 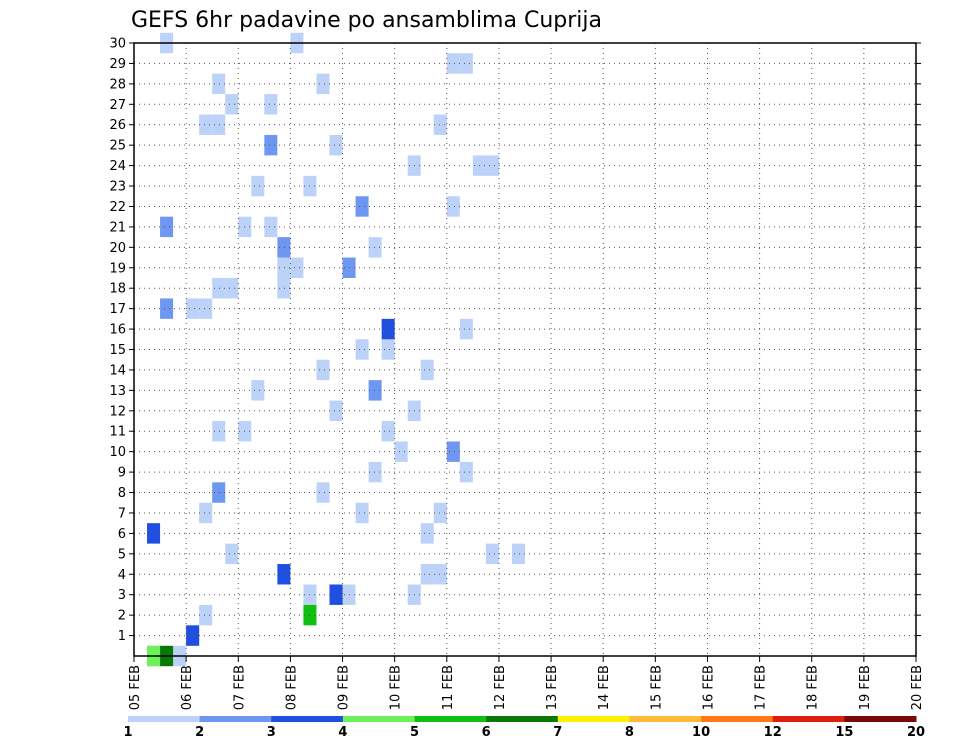 What do you see at coordinates (117, 44) in the screenshot?
I see `y-tick-label: 30` at bounding box center [117, 44].